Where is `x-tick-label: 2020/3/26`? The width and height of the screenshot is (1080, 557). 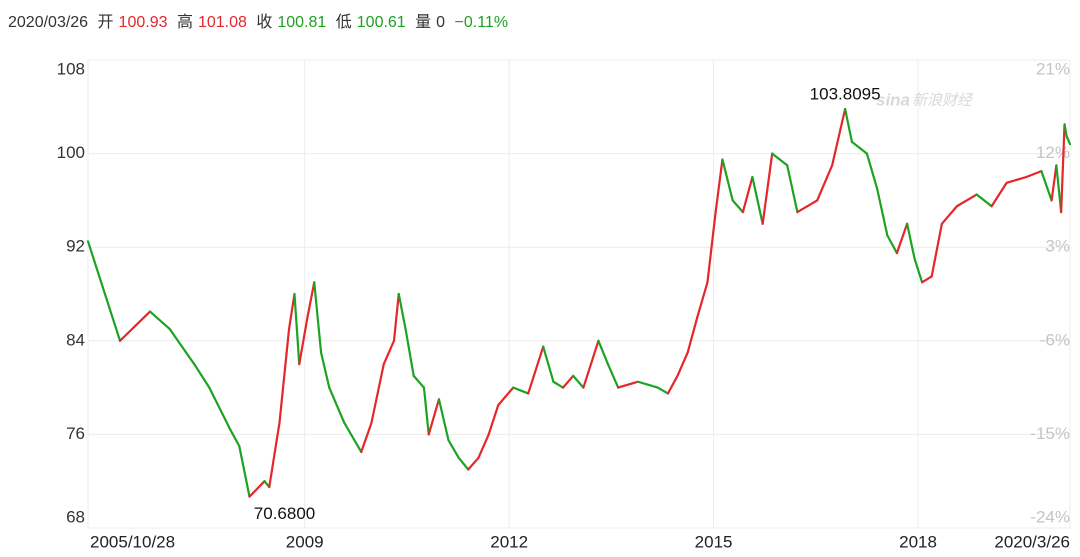 x-tick-label: 2020/3/26 is located at coordinates (1032, 541).